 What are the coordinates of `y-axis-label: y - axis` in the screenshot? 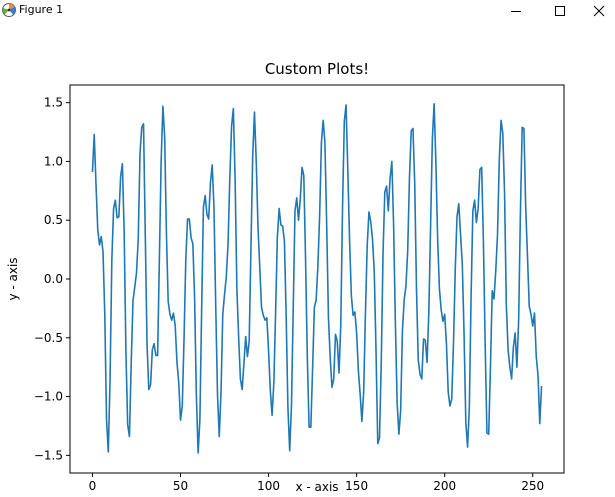 It's located at (13, 278).